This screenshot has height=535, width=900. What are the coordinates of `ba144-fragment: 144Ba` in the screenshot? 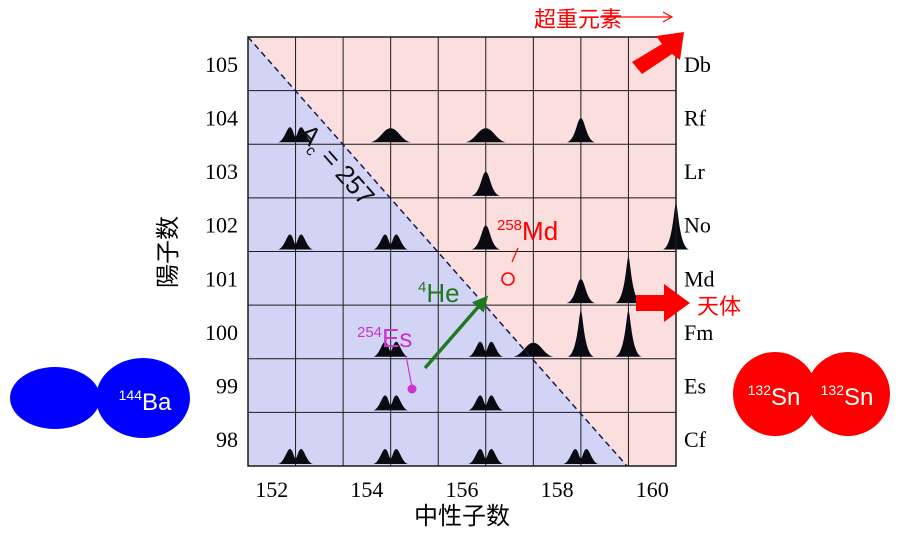 It's located at (100, 398).